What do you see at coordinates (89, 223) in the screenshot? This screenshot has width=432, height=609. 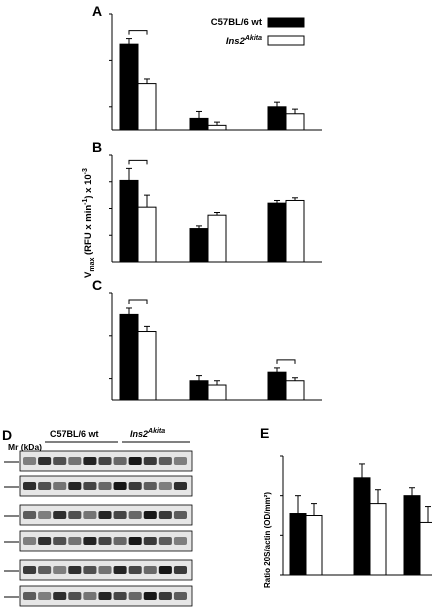 I see `shared-y-axis-label: Vmax (RFU x min-1) x 10-3` at bounding box center [89, 223].